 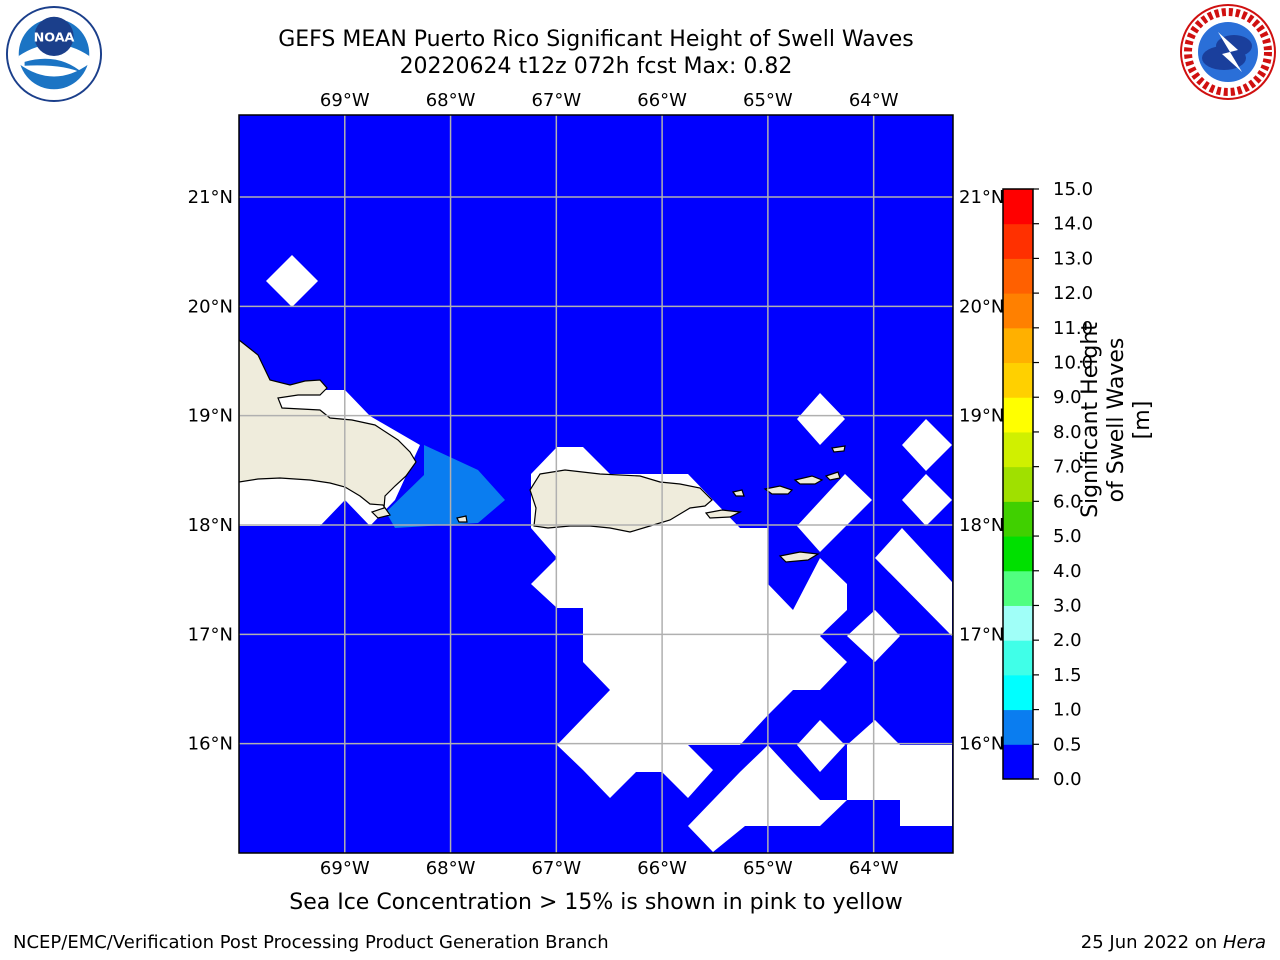 I want to click on colorbar-tick-label: 2.0, so click(x=1067, y=640).